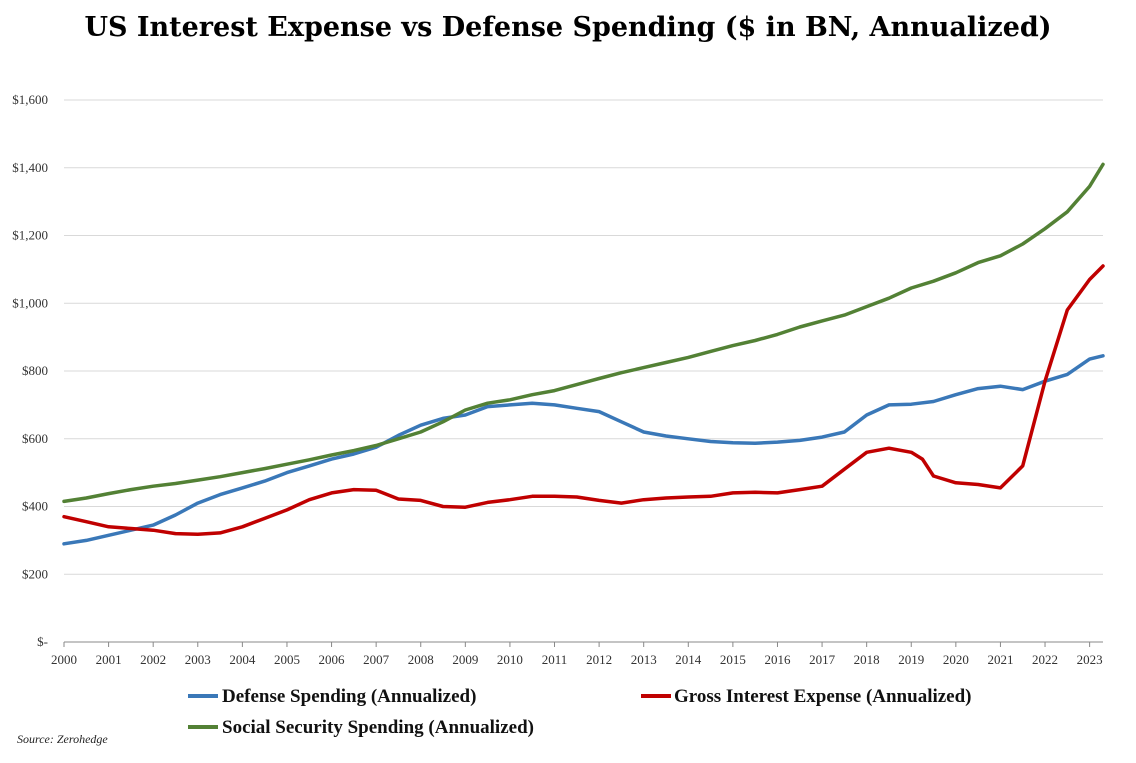  Describe the element at coordinates (421, 659) in the screenshot. I see `x-tick-label: 2008` at that location.